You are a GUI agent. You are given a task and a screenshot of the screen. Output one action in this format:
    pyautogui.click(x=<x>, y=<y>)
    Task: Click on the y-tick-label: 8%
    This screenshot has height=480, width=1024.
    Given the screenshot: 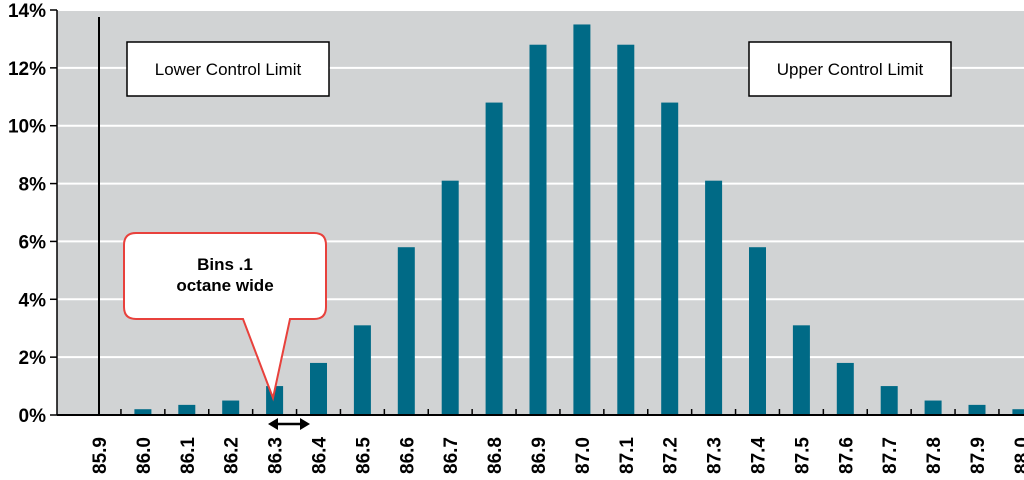 What is the action you would take?
    pyautogui.click(x=33, y=185)
    